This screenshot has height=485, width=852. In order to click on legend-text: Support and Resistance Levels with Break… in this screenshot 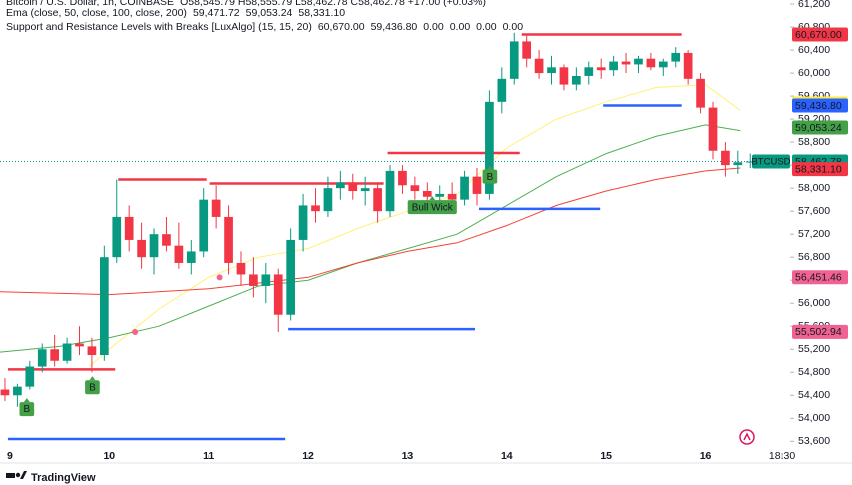, I will do `click(159, 27)`.